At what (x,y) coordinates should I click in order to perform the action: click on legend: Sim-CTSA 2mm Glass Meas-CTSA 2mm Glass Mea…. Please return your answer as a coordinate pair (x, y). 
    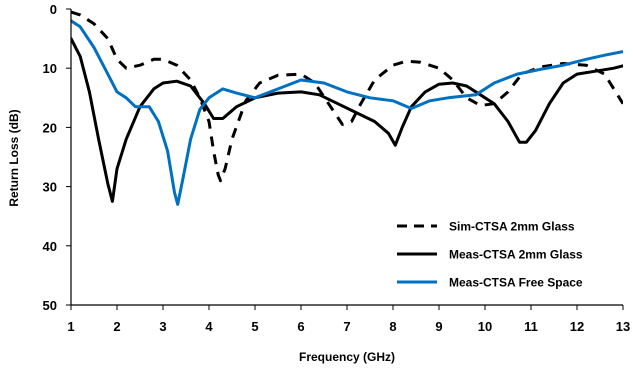
    Looking at the image, I should click on (490, 255).